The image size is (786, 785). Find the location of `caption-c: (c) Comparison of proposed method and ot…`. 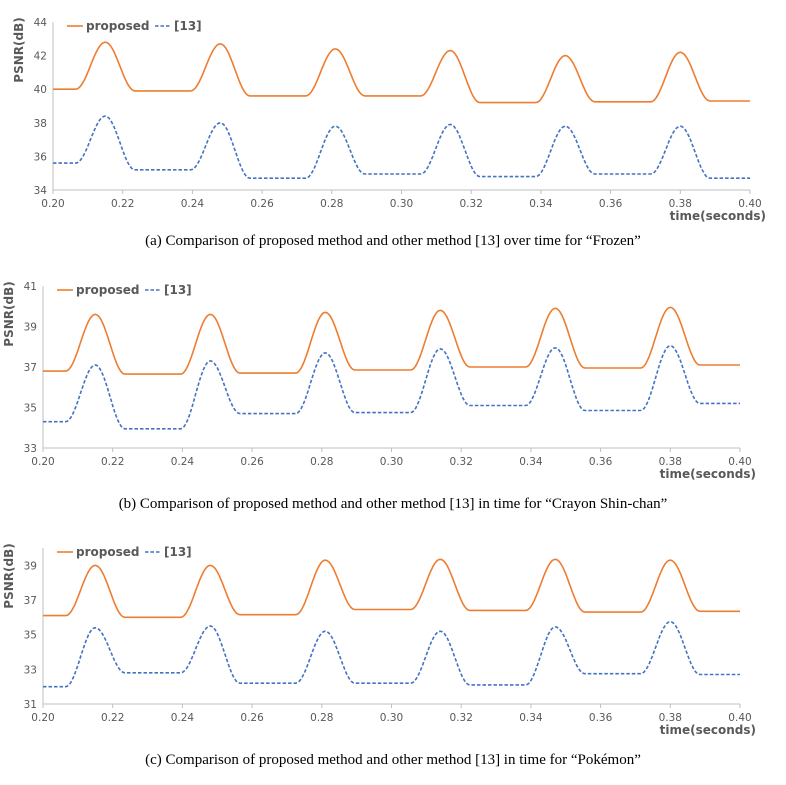

caption-c: (c) Comparison of proposed method and ot… is located at coordinates (393, 760).